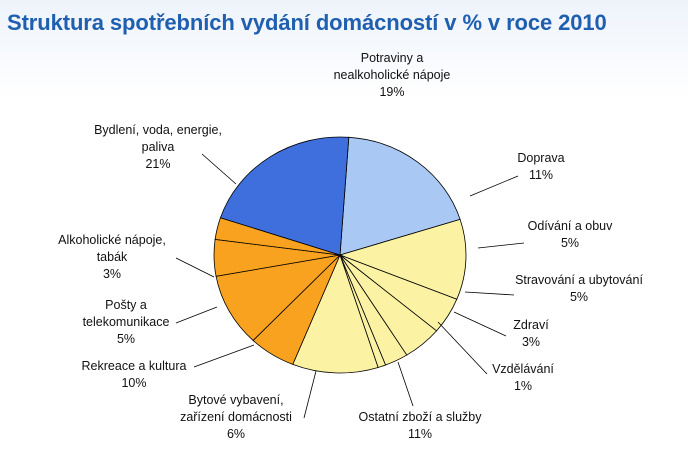 This screenshot has width=688, height=449. I want to click on slice-percent-label: 21%, so click(157, 164).